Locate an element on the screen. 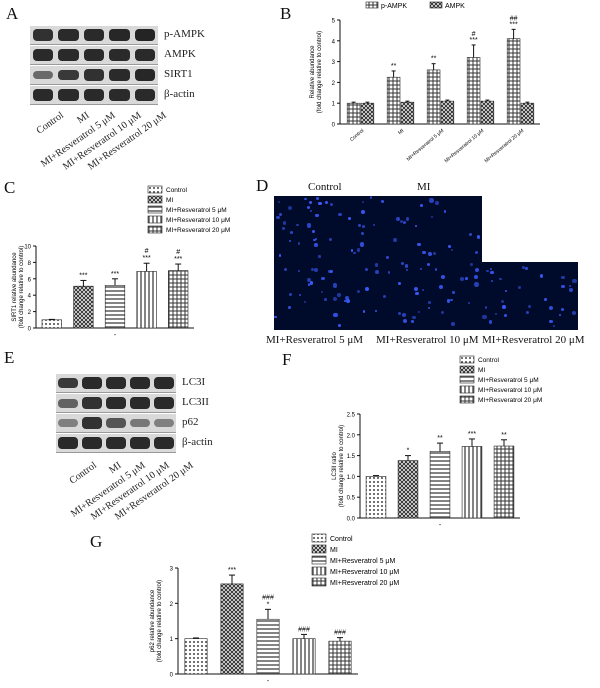 This screenshot has width=600, height=688. micro-image-res20 is located at coordinates (526, 296).